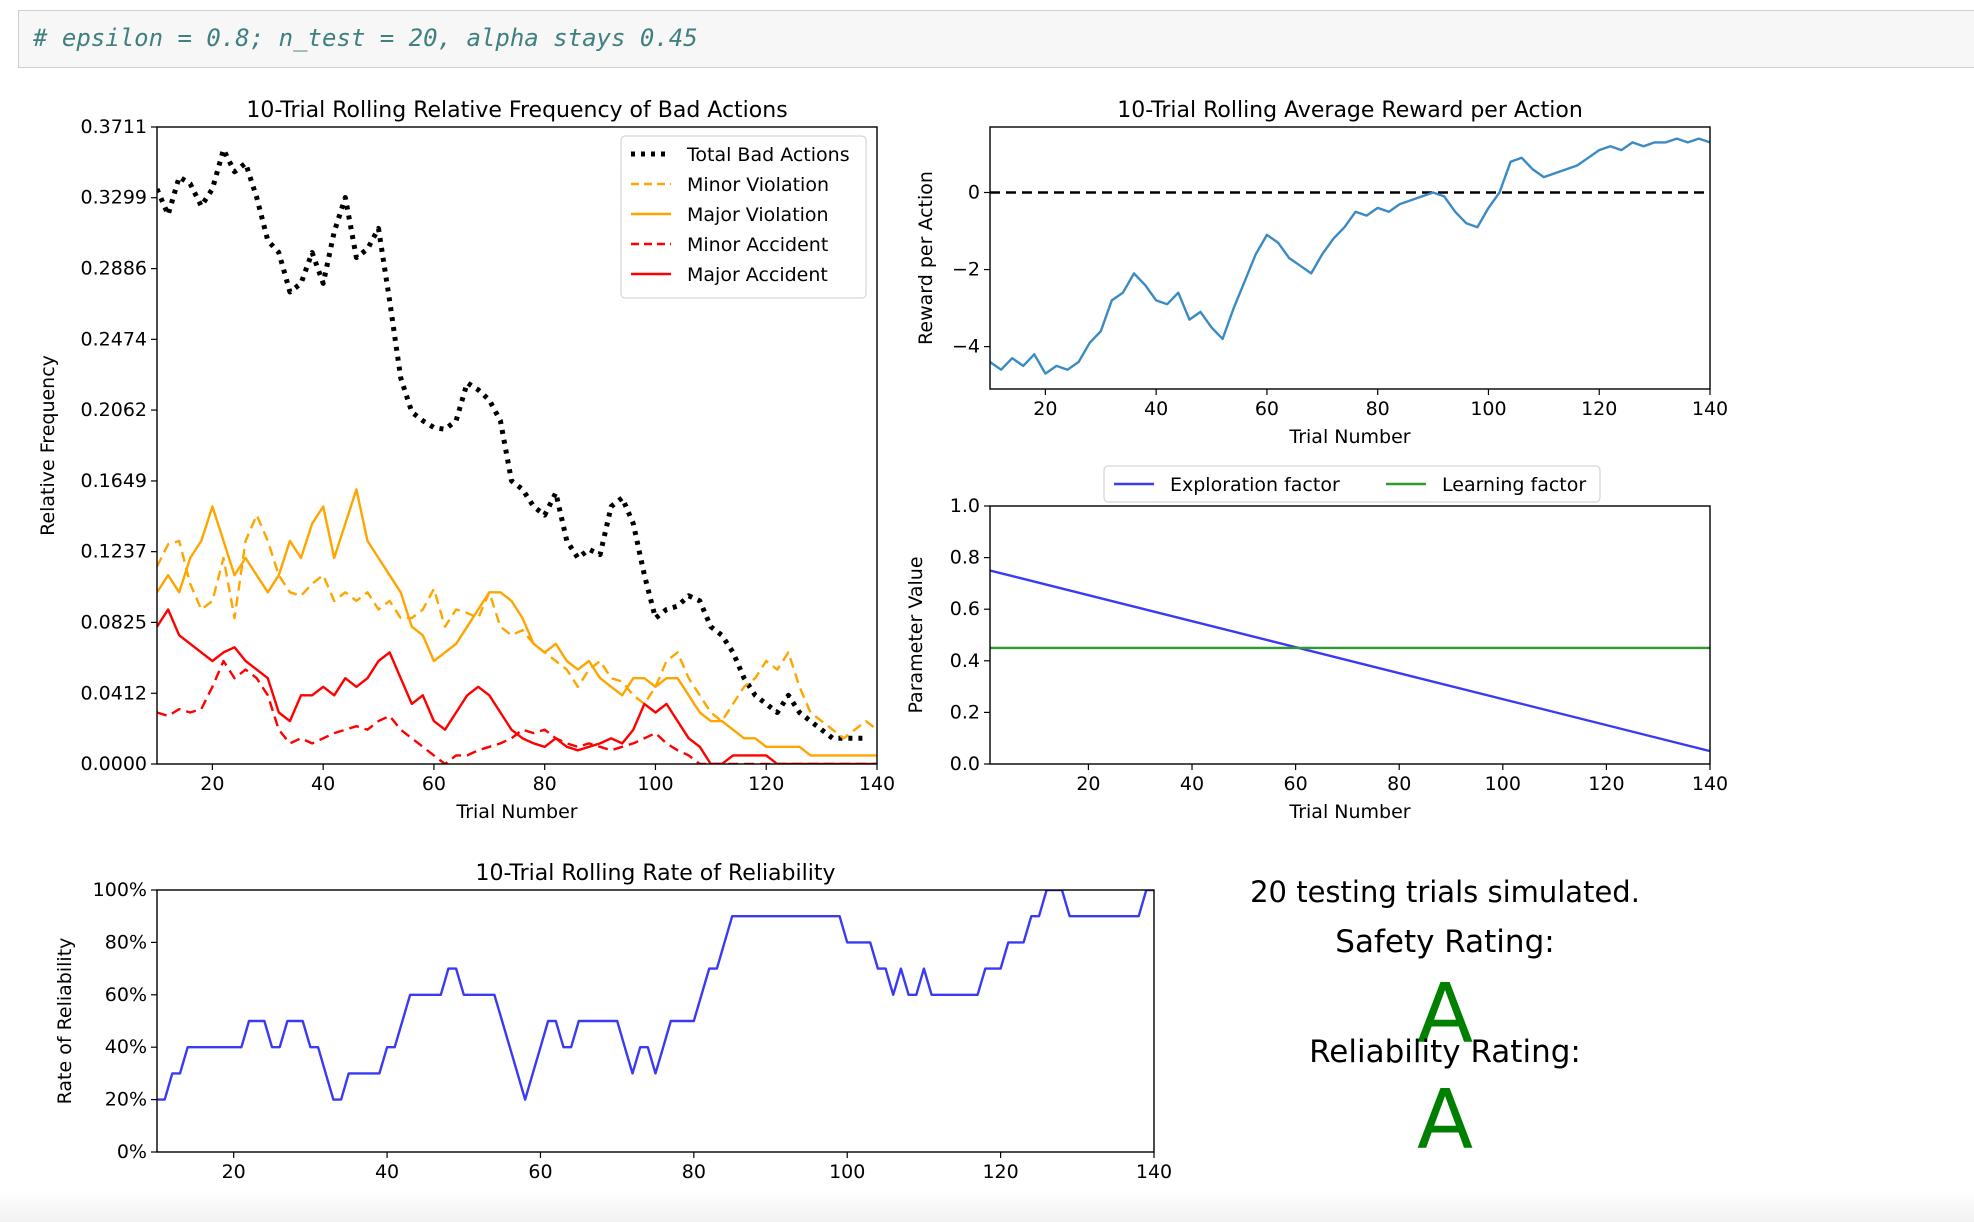 The height and width of the screenshot is (1222, 1974). I want to click on y-tick-label: 1.0, so click(965, 506).